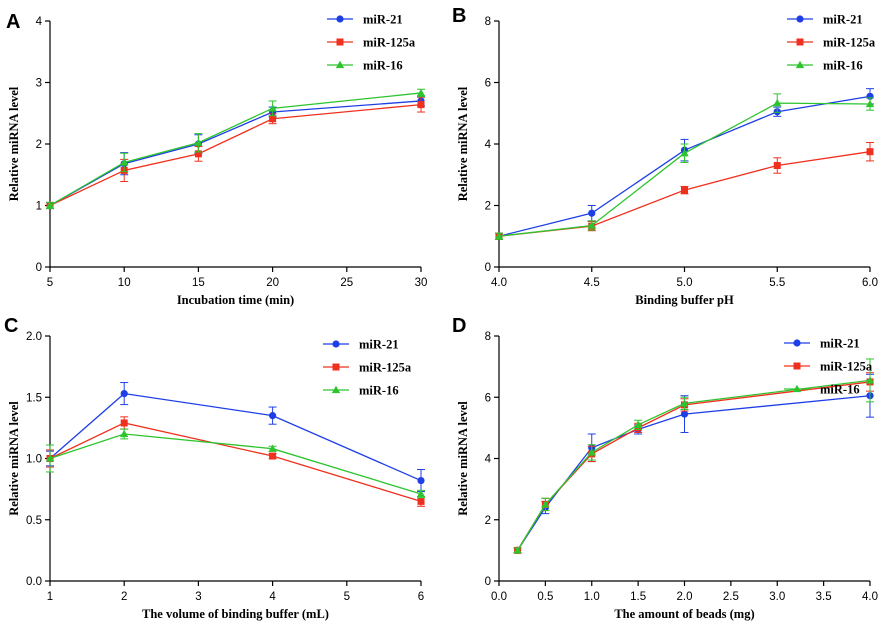 The image size is (879, 627). I want to click on x-tick-label: 10, so click(124, 283).